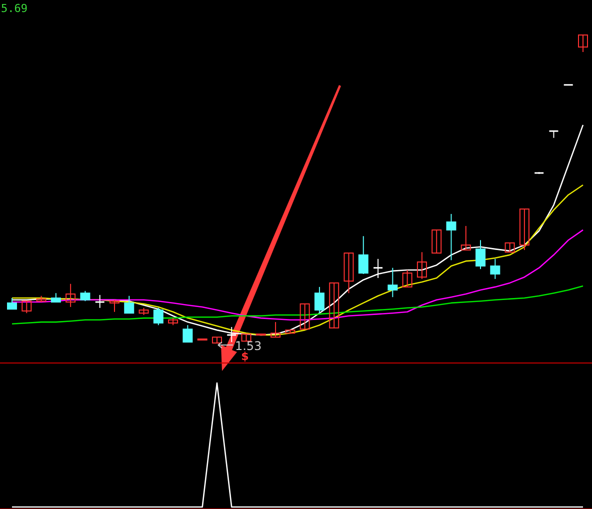 Image resolution: width=592 pixels, height=509 pixels. I want to click on text: 5.69, so click(14, 8).